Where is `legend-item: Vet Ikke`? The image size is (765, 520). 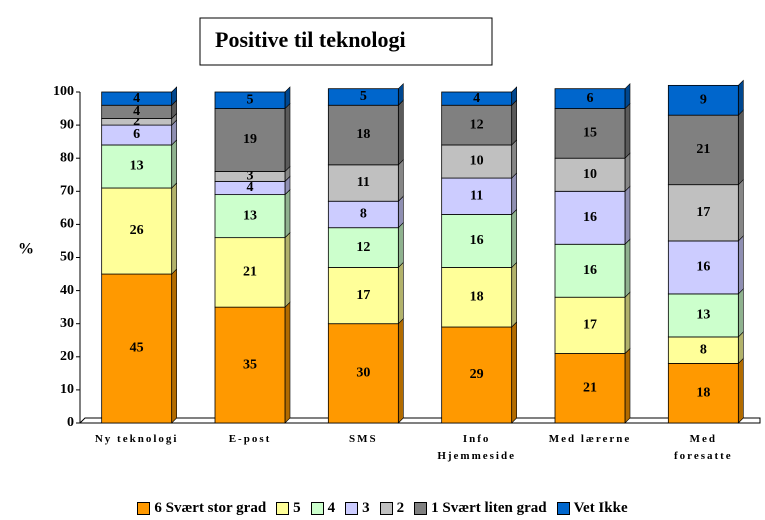
legend-item: Vet Ikke is located at coordinates (592, 508).